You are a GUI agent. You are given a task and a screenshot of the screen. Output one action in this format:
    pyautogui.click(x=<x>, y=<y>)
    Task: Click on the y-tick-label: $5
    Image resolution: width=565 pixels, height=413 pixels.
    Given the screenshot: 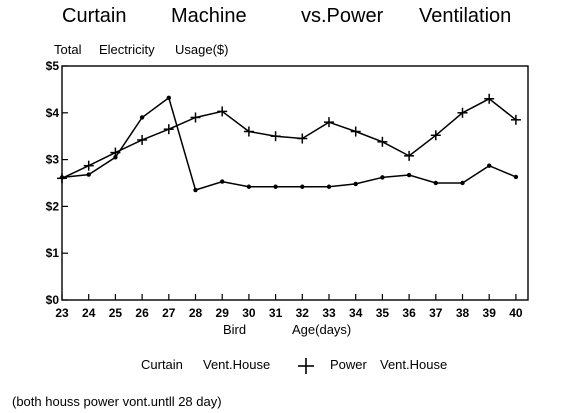 What is the action you would take?
    pyautogui.click(x=53, y=66)
    